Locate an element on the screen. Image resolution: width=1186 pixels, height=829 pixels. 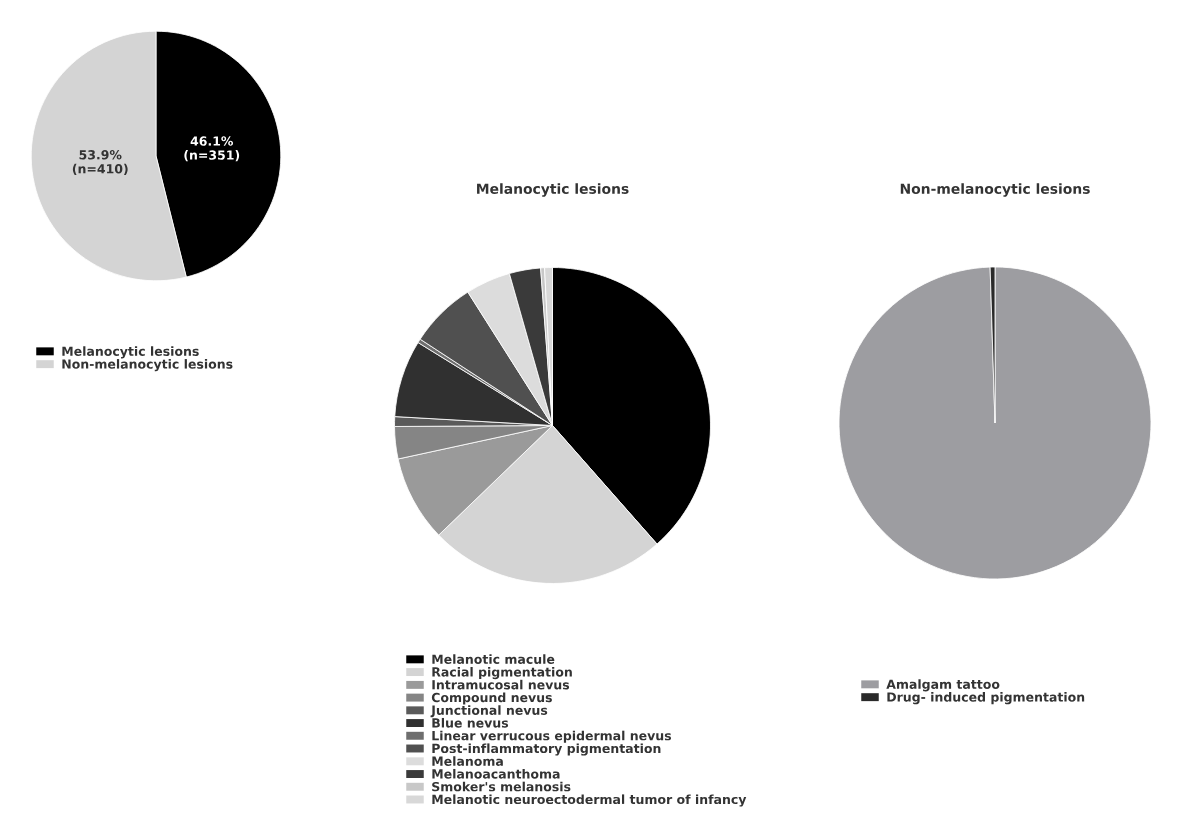
legend-label: Drug- induced pigmentation is located at coordinates (986, 698).